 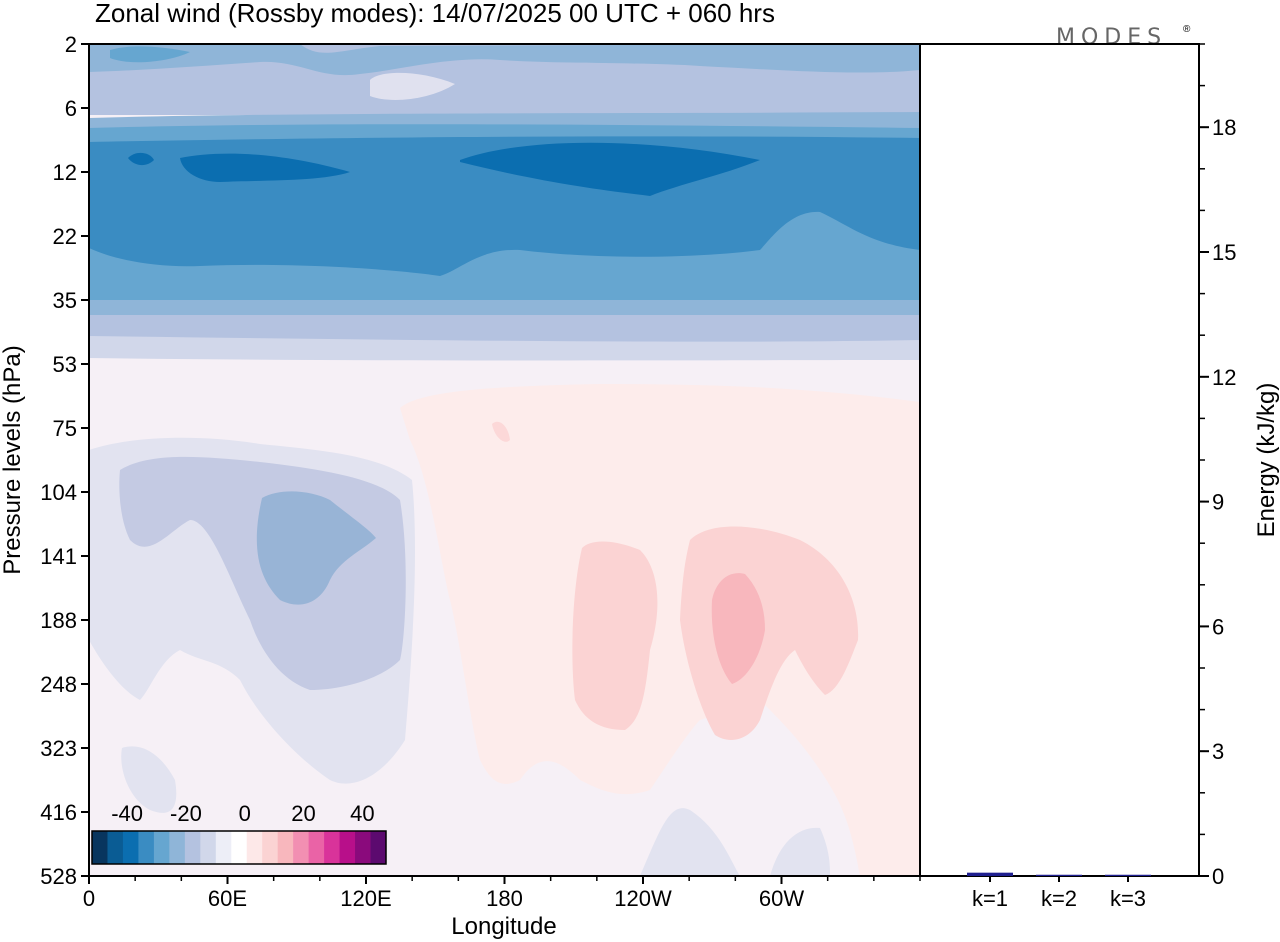 I want to click on x-axis: 0 60E 120E 180 120W 60W, so click(x=502, y=893).